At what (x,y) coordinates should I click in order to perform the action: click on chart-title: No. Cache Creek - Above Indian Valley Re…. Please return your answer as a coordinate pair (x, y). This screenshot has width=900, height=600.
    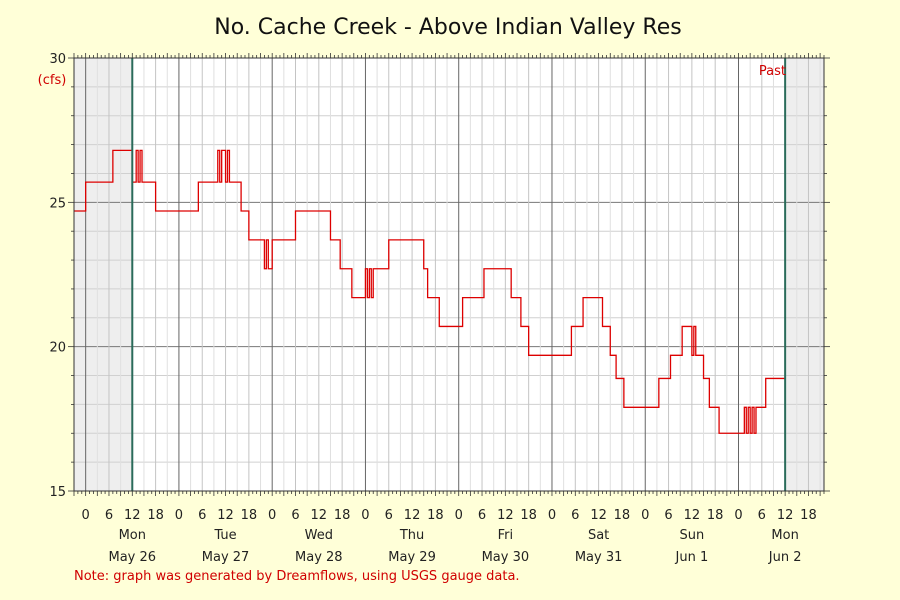
    Looking at the image, I should click on (447, 27).